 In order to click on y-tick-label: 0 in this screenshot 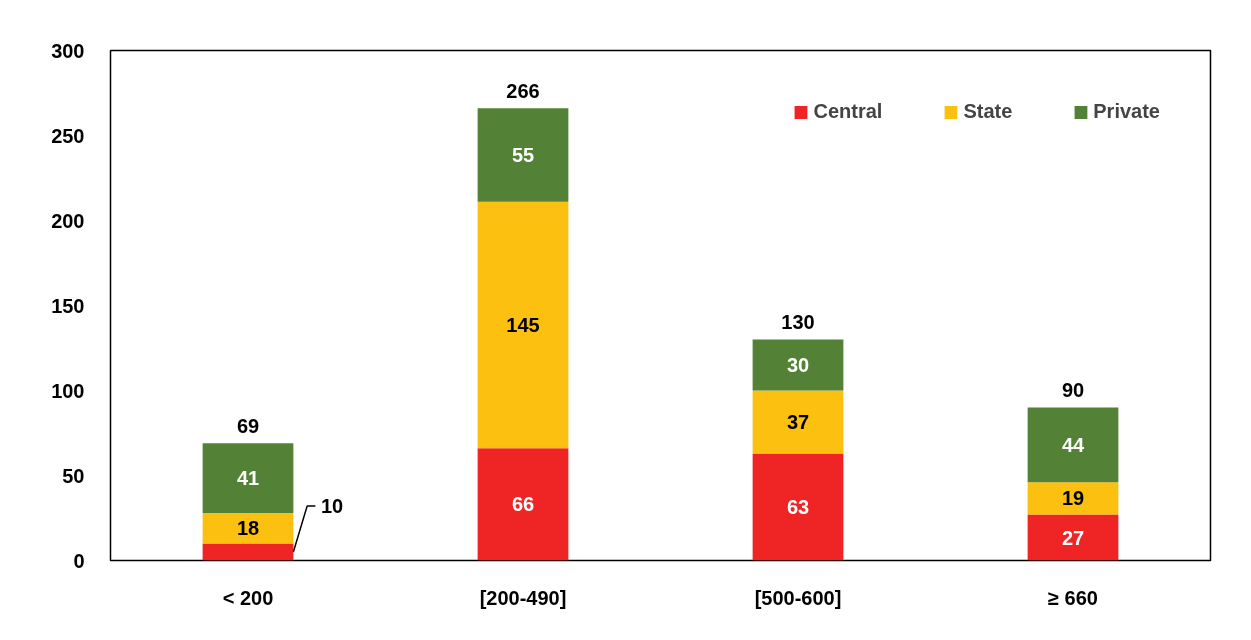, I will do `click(79, 560)`.